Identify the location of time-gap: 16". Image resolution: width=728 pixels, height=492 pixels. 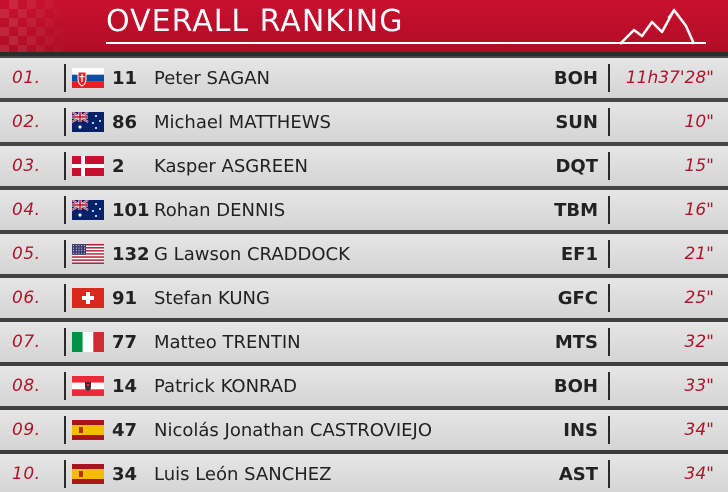
(699, 210).